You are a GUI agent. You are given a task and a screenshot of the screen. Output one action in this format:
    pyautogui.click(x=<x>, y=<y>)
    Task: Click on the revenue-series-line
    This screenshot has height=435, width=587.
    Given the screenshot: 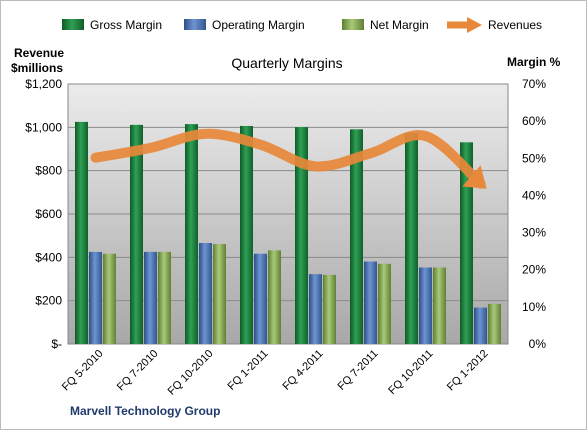 What is the action you would take?
    pyautogui.click(x=288, y=158)
    